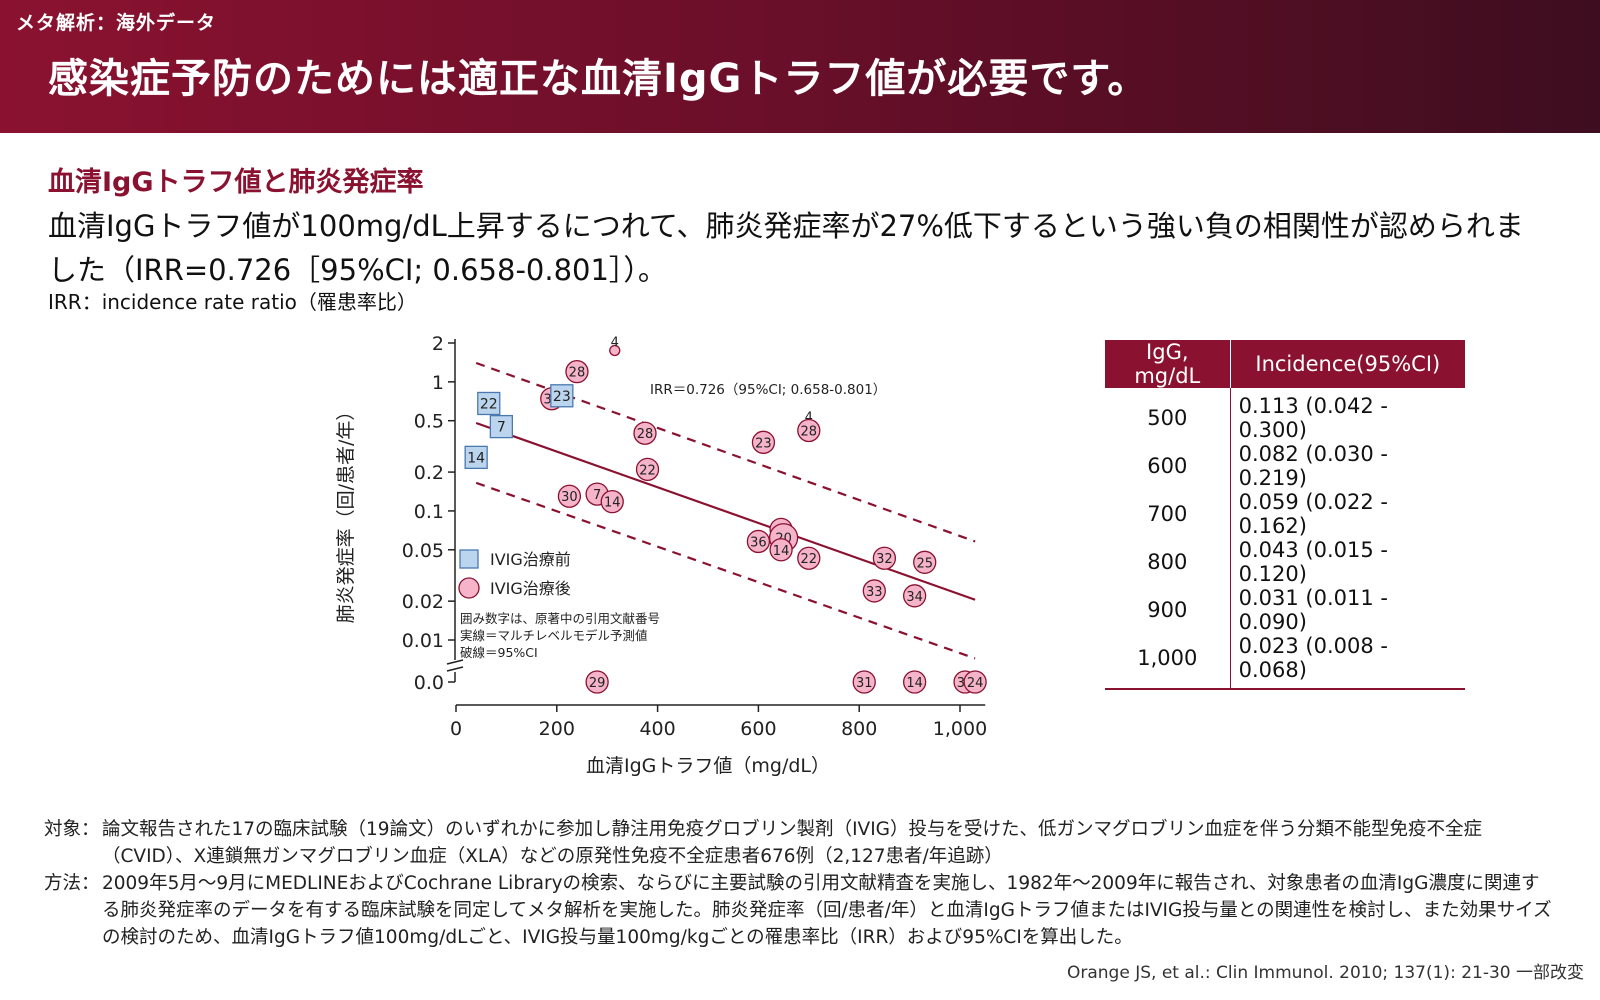 This screenshot has height=1000, width=1600. I want to click on point-label: 30, so click(569, 497).